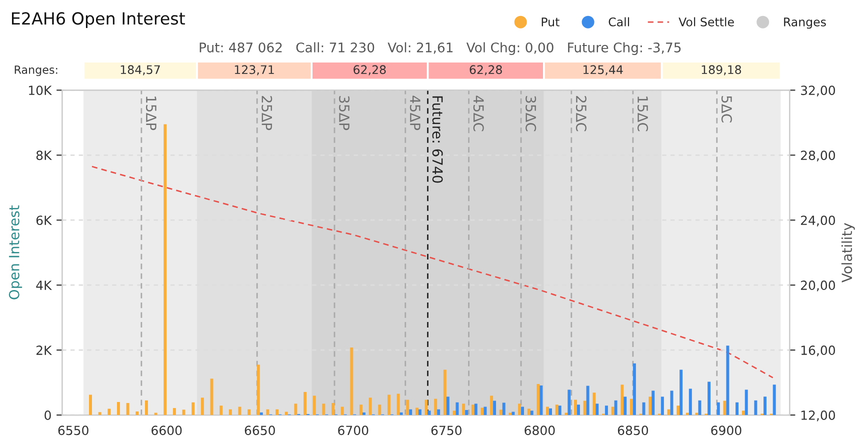 The height and width of the screenshot is (442, 863). What do you see at coordinates (47, 415) in the screenshot?
I see `y-tick-label: 0` at bounding box center [47, 415].